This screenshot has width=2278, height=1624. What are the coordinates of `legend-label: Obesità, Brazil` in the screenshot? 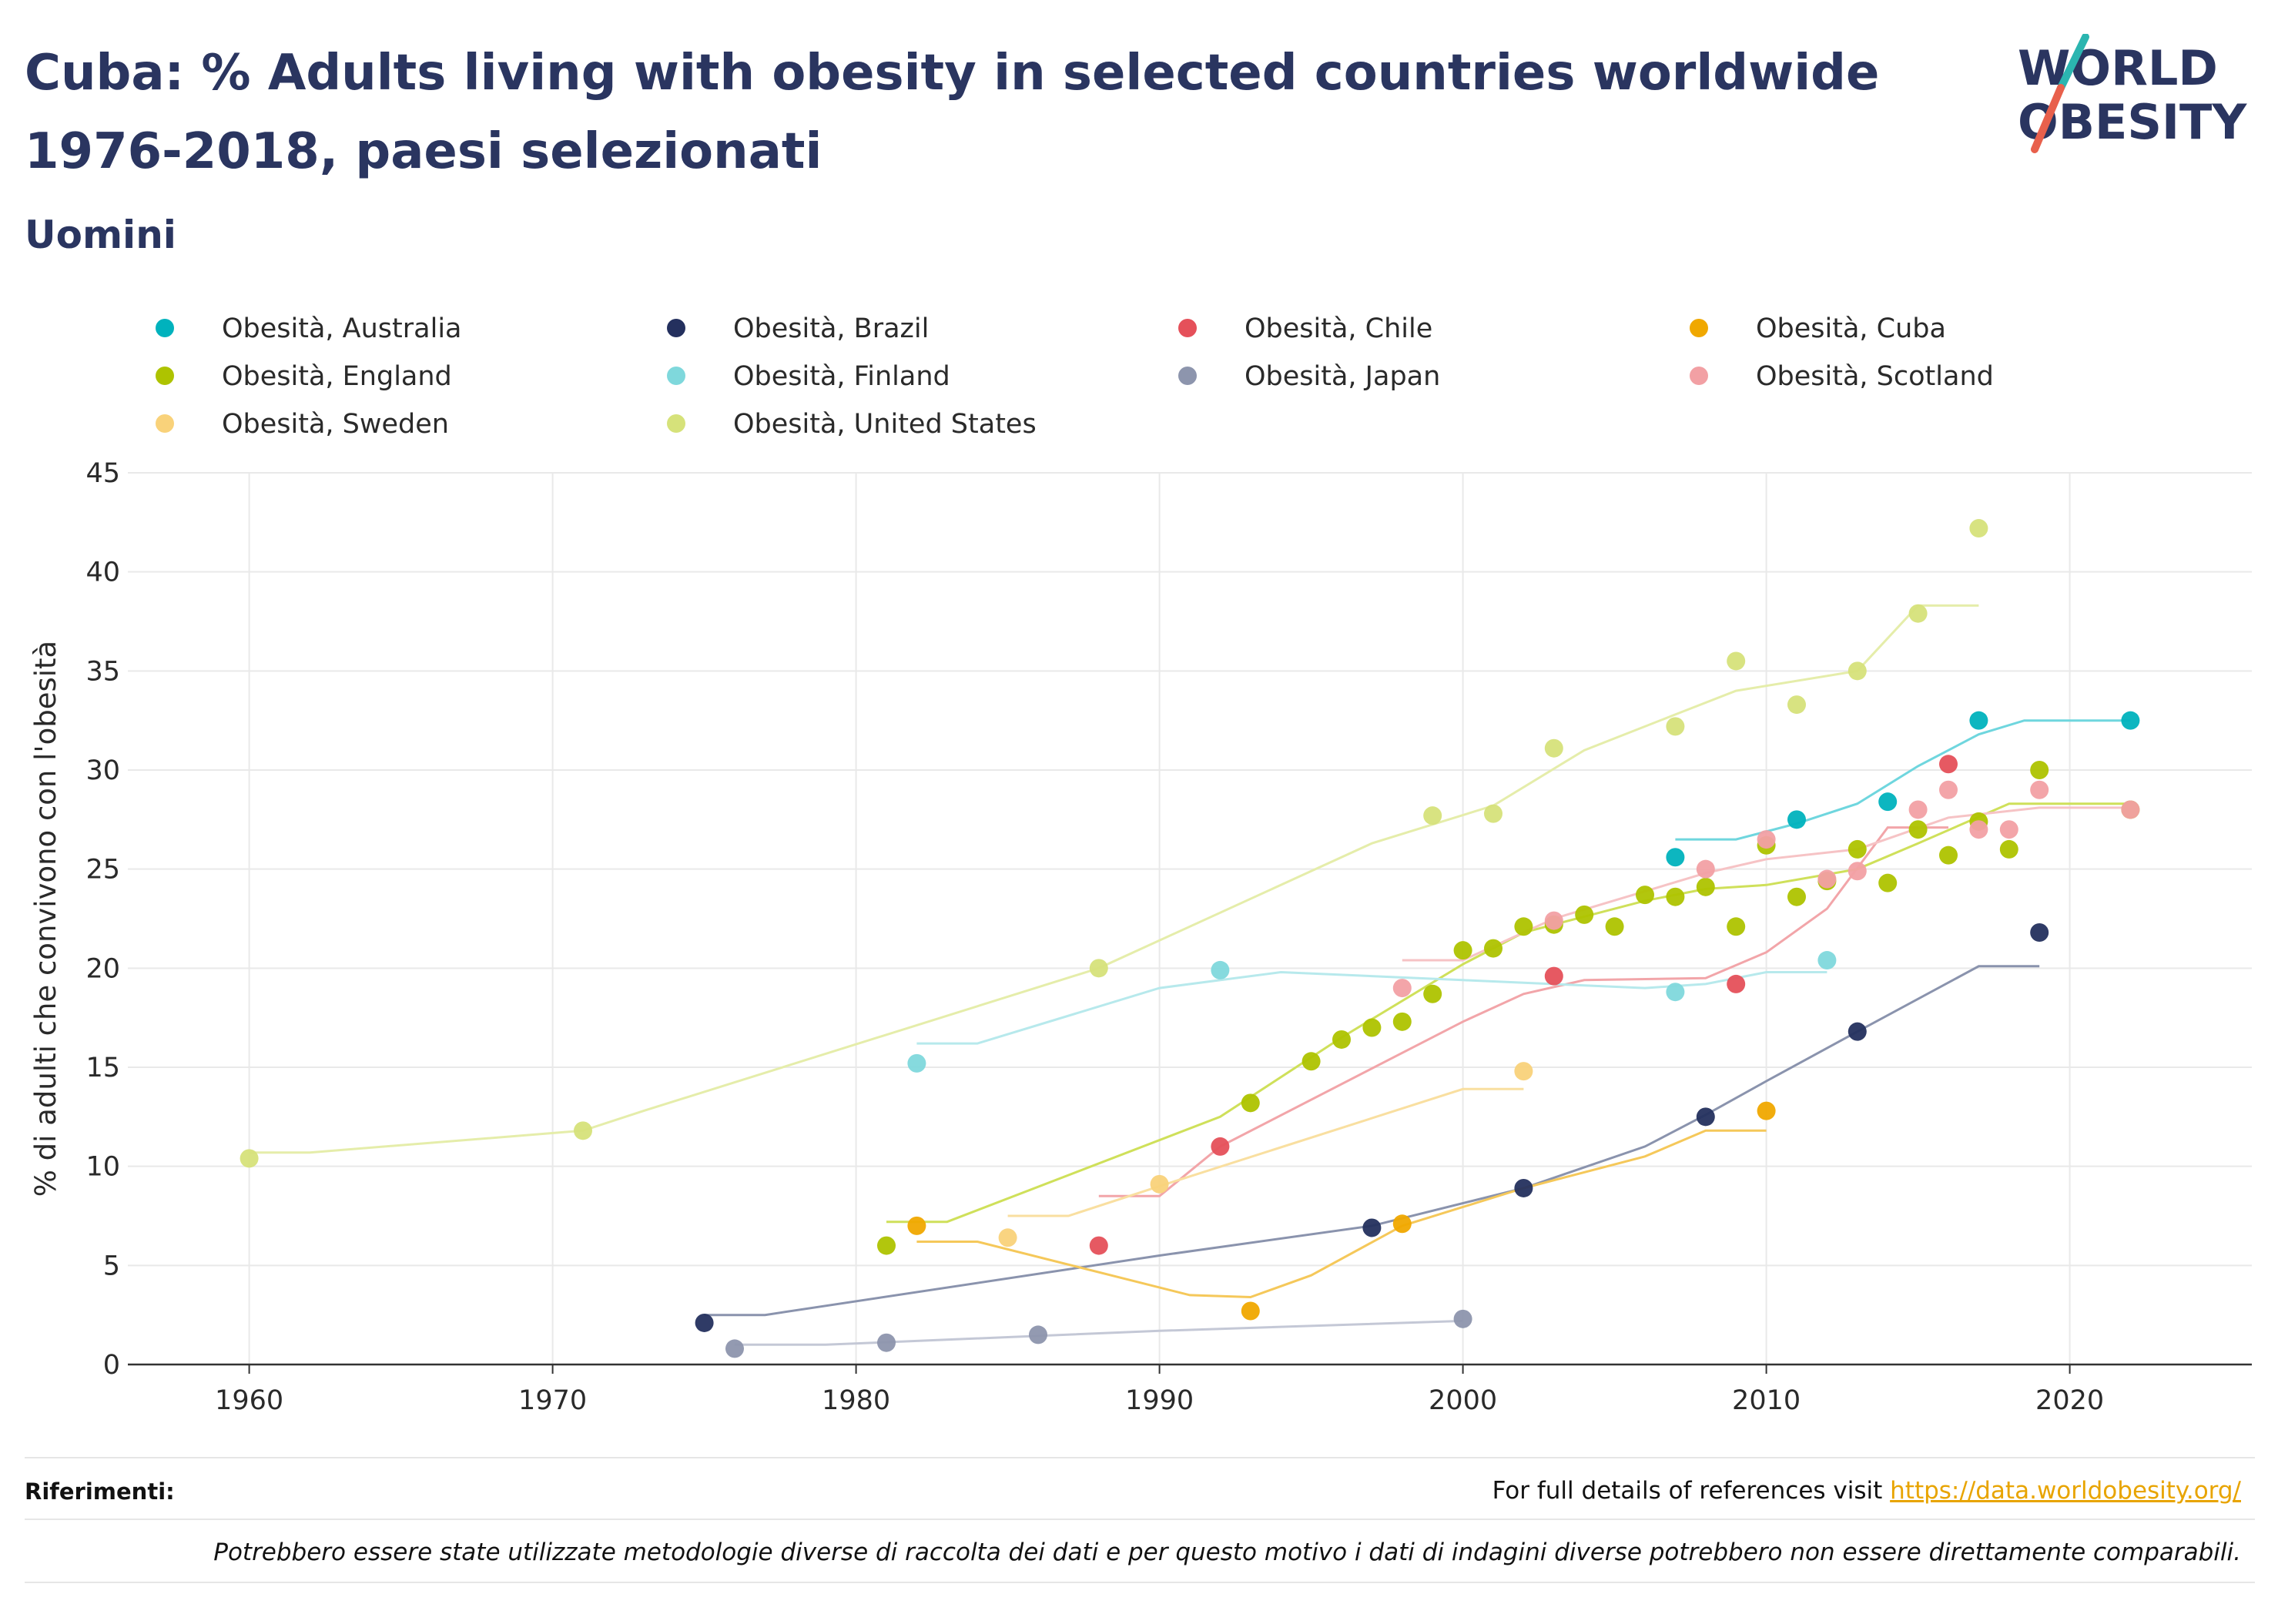 It's located at (831, 328).